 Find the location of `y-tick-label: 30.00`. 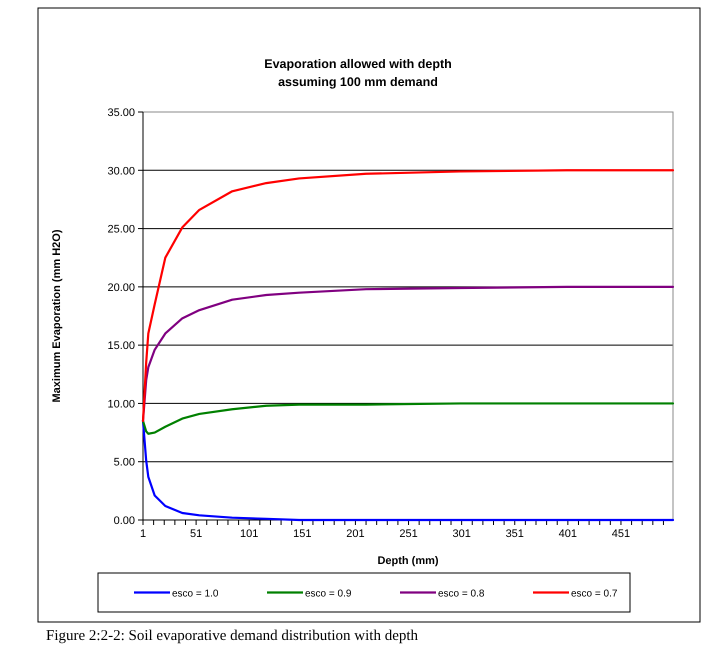

y-tick-label: 30.00 is located at coordinates (121, 171).